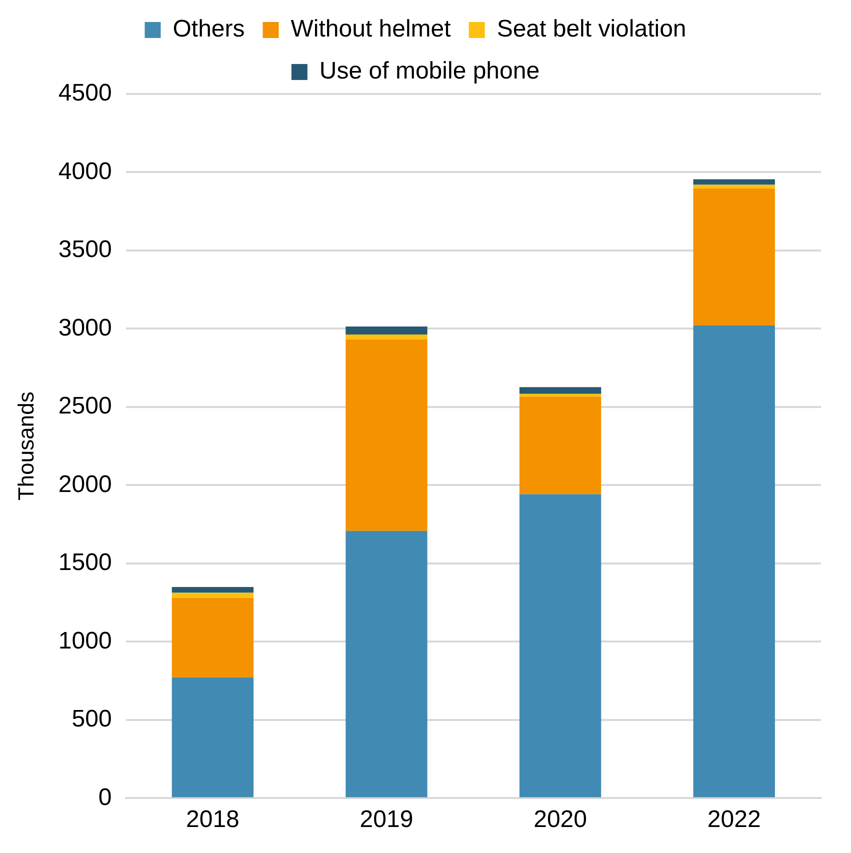 The width and height of the screenshot is (851, 853). Describe the element at coordinates (85, 171) in the screenshot. I see `y-tick-label: 4000` at that location.